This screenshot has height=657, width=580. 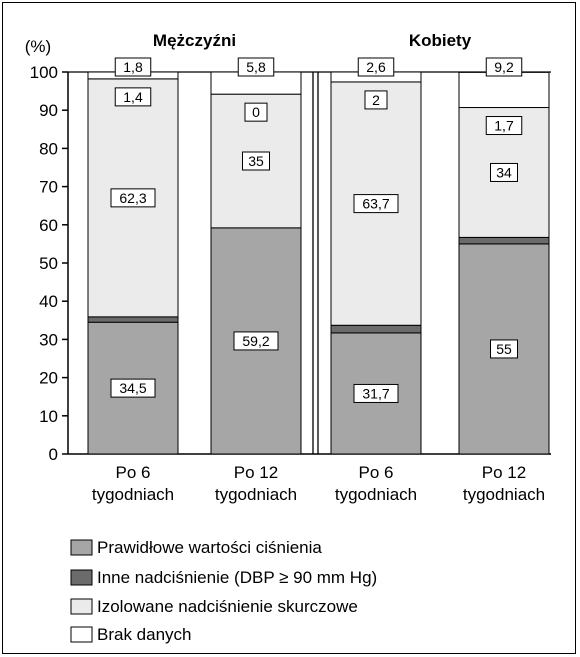 What do you see at coordinates (209, 547) in the screenshot?
I see `legend-label: Prawidłowe wartości ciśnienia` at bounding box center [209, 547].